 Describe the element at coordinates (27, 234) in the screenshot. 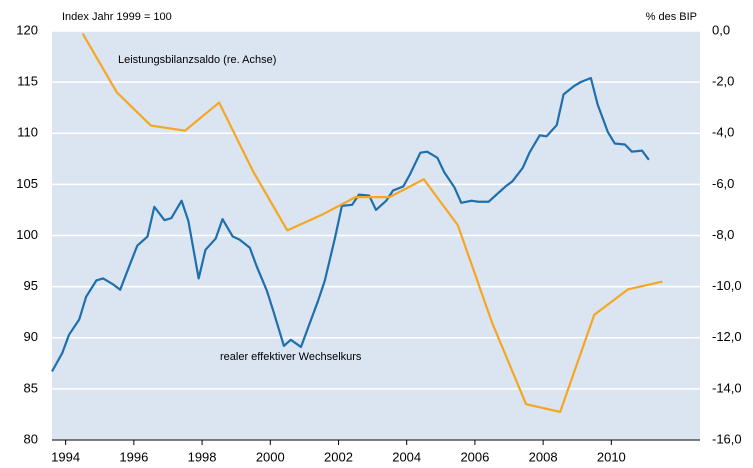

I see `y-tick-label: 100` at that location.